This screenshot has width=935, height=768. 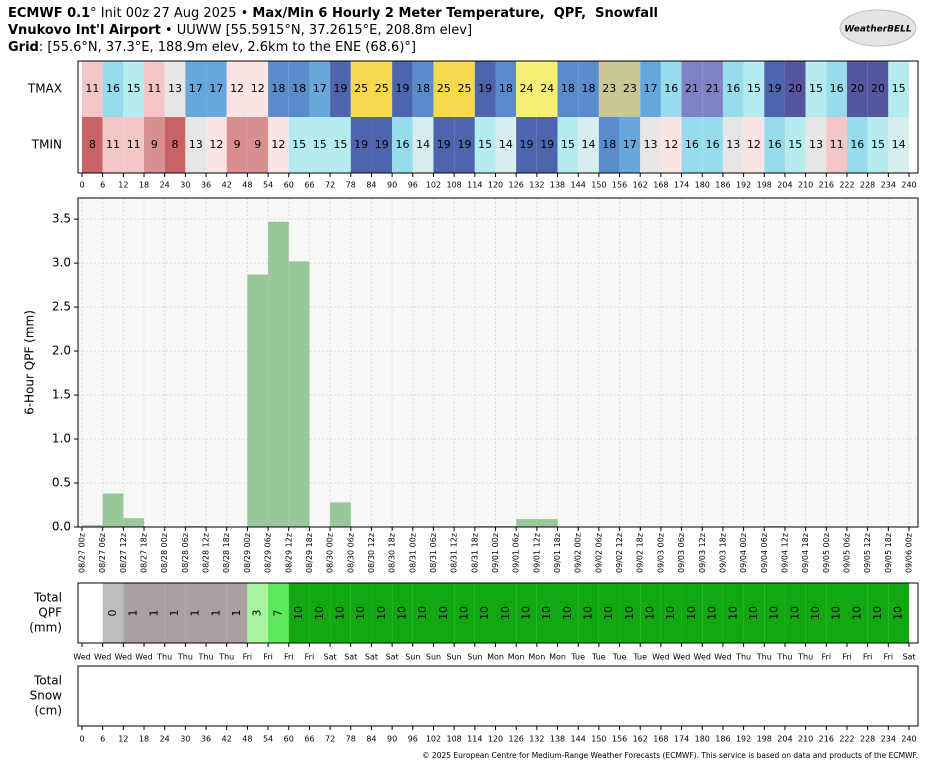 What do you see at coordinates (392, 739) in the screenshot?
I see `x-tick-label: 90` at bounding box center [392, 739].